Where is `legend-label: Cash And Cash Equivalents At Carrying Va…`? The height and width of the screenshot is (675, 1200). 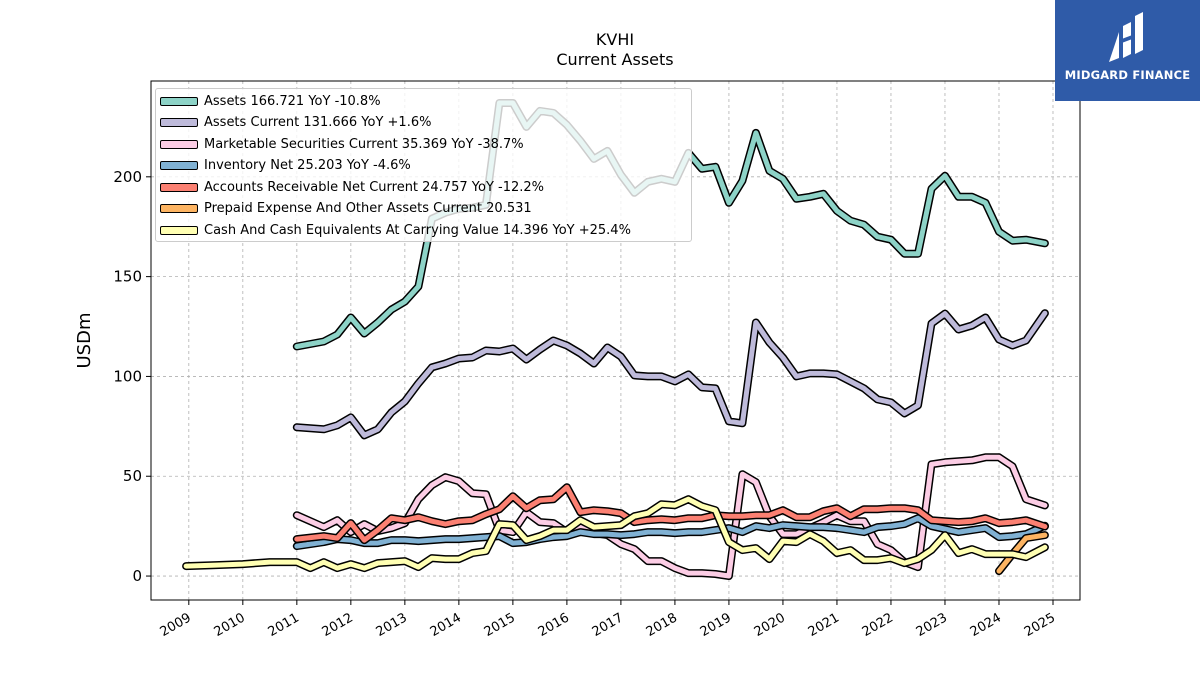 legend-label: Cash And Cash Equivalents At Carrying Va… is located at coordinates (417, 230).